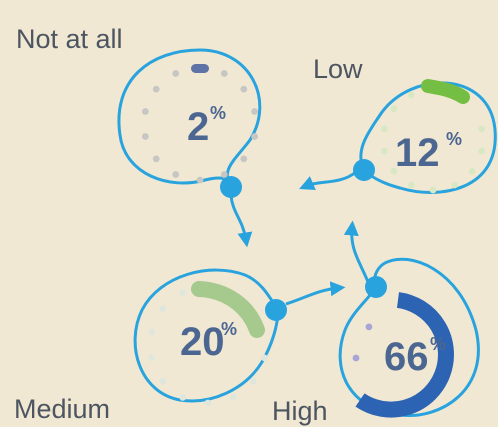 Image resolution: width=498 pixels, height=427 pixels. I want to click on high-value: 66, so click(406, 357).